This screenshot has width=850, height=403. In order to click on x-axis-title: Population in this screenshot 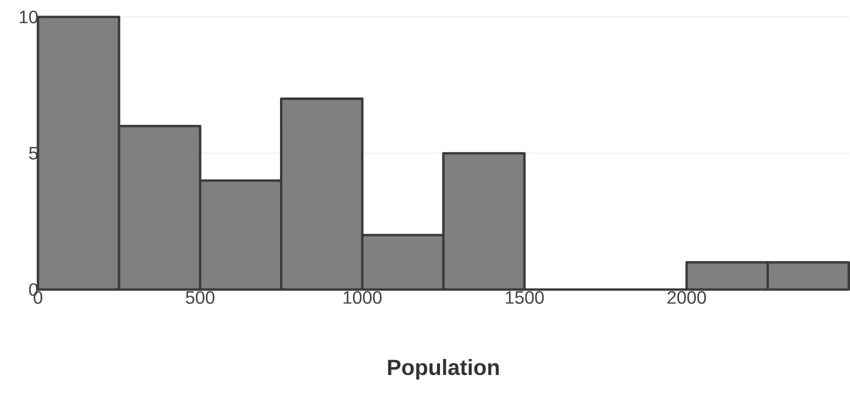, I will do `click(443, 369)`.